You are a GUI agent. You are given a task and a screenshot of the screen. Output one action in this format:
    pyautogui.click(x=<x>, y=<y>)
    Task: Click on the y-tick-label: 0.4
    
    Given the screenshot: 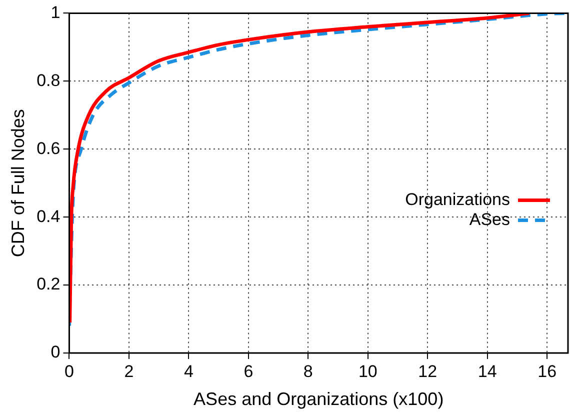 What is the action you would take?
    pyautogui.click(x=48, y=216)
    